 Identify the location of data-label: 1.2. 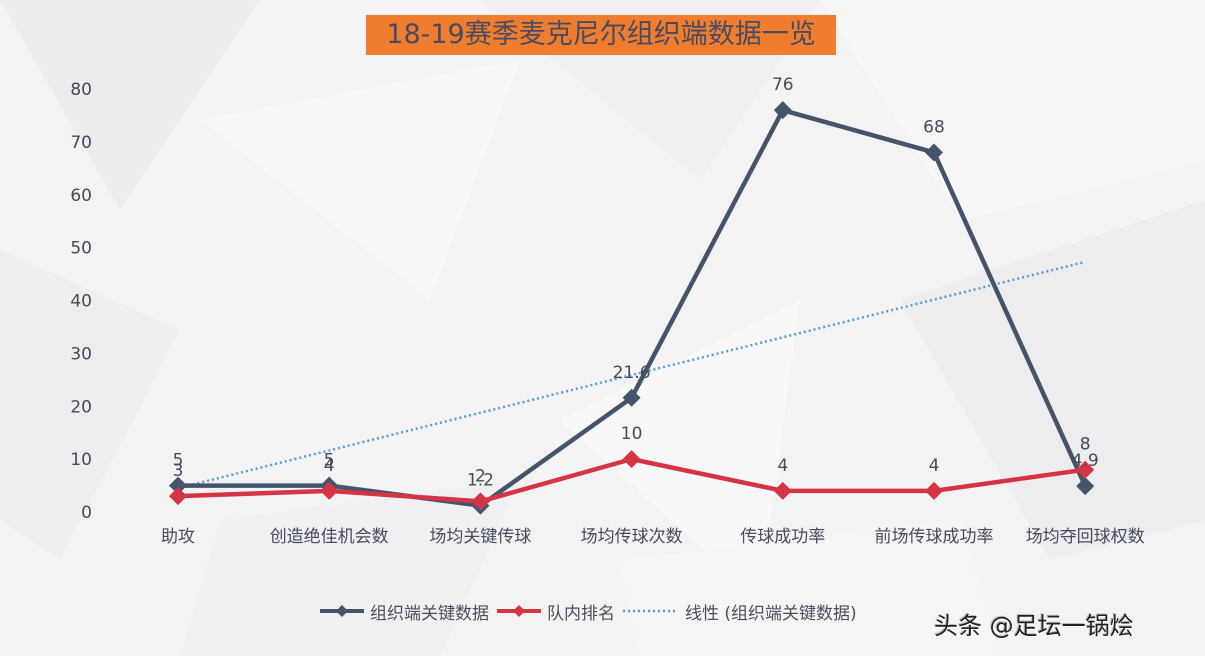
(480, 481).